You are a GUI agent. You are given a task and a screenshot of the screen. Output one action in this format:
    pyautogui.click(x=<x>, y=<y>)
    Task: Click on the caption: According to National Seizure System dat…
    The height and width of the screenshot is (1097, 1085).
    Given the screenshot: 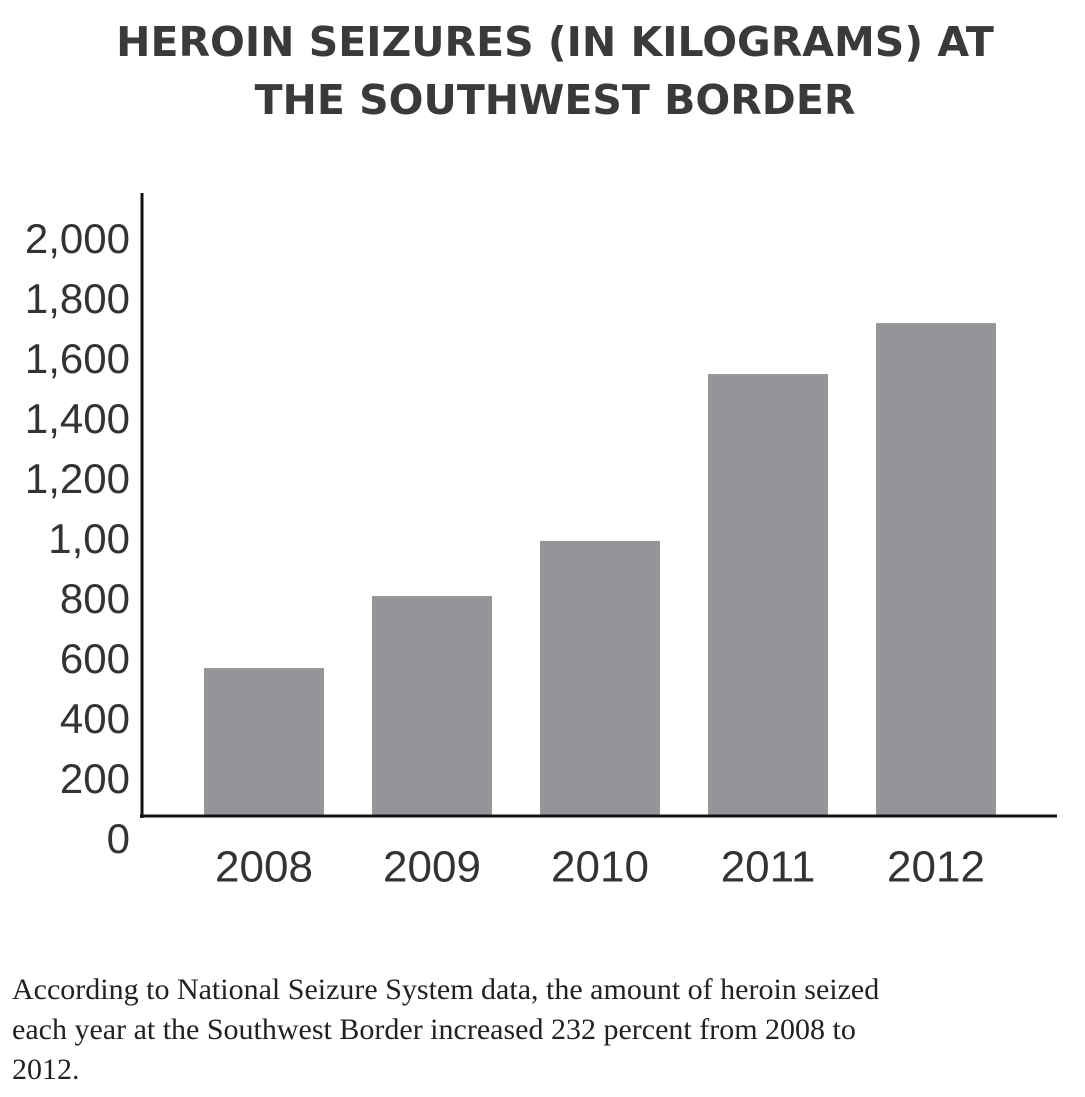 What is the action you would take?
    pyautogui.click(x=445, y=989)
    